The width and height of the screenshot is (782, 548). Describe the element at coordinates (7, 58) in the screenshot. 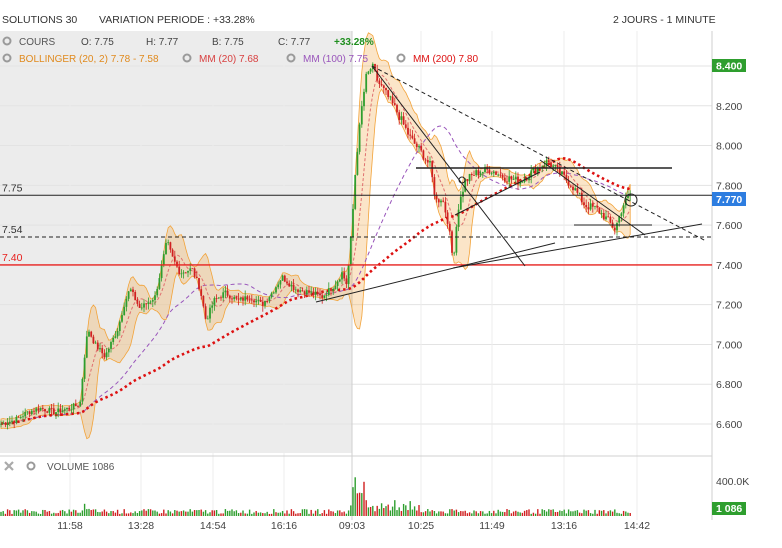

I see `bollinger-settings-icon` at that location.